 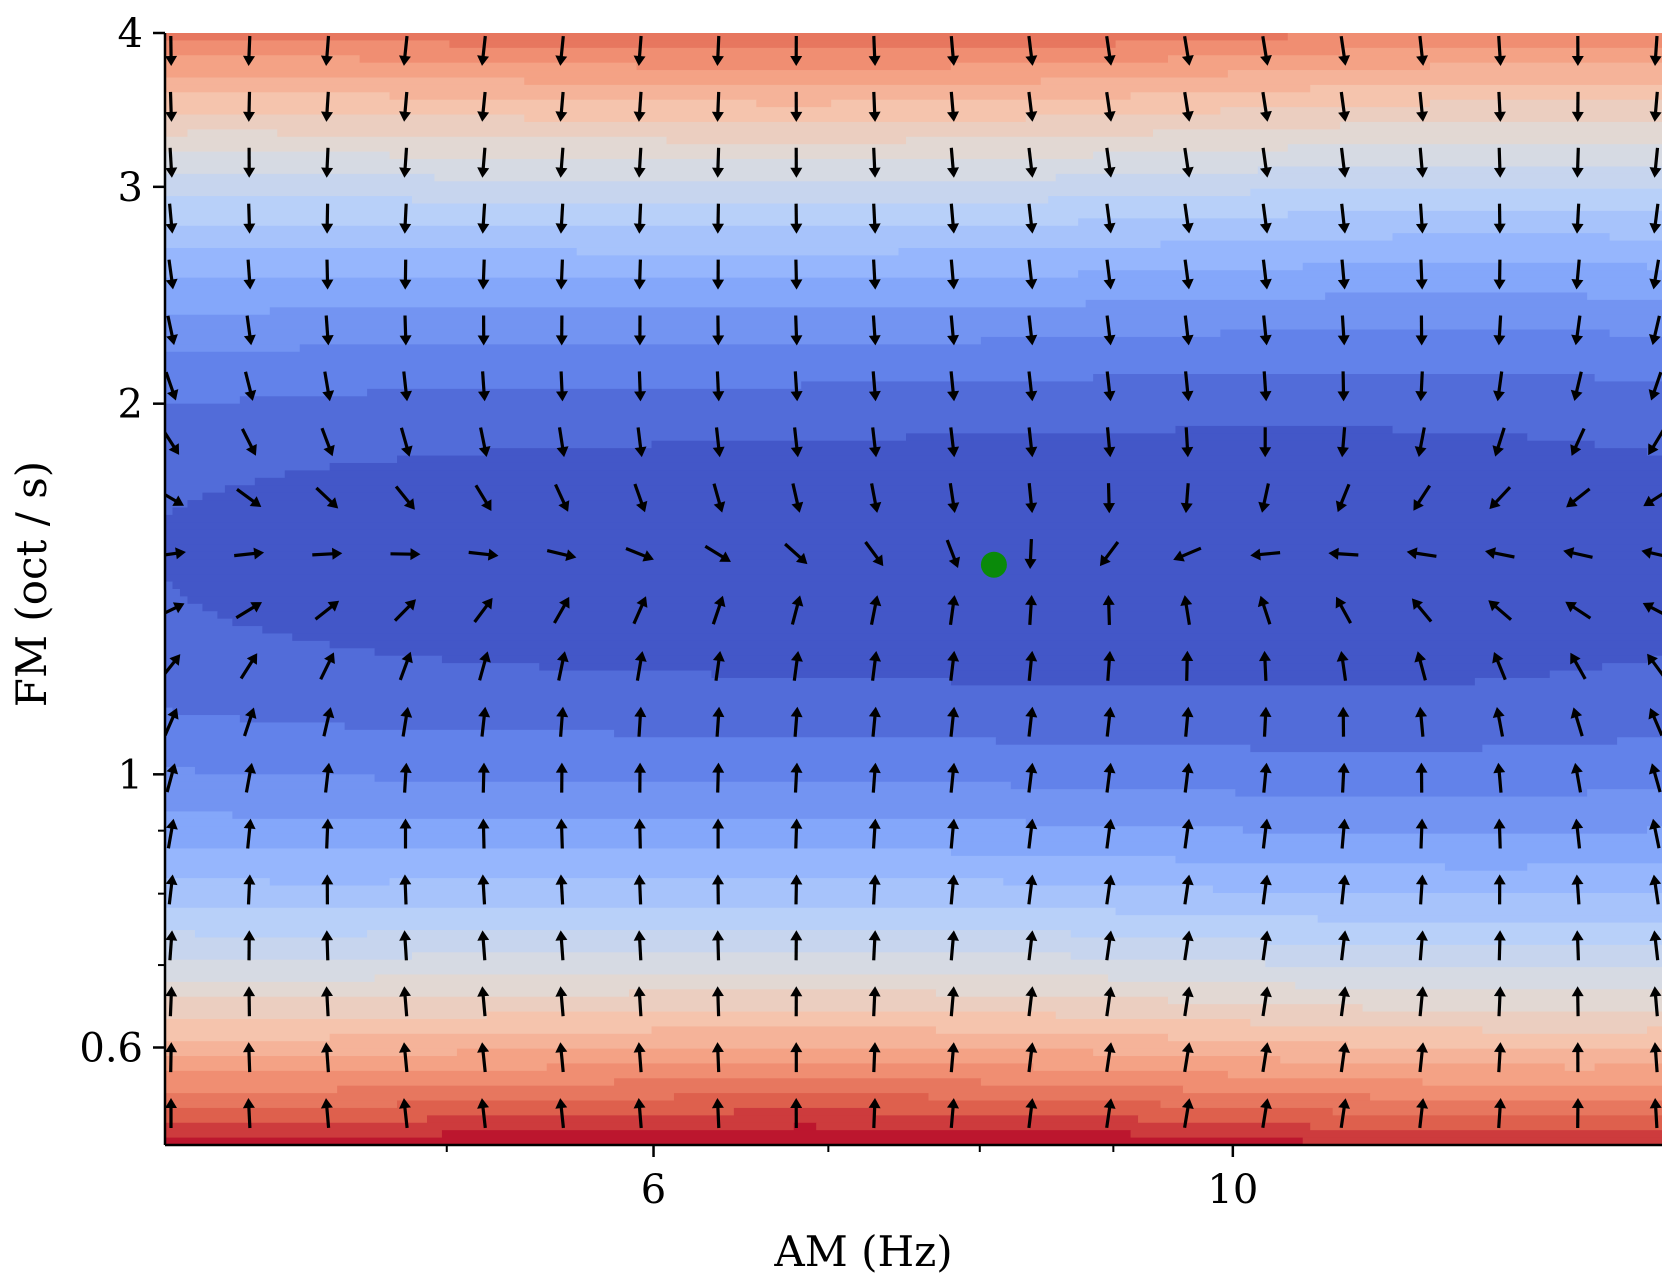 I want to click on x-axis-label: AM (Hz), so click(x=862, y=1251).